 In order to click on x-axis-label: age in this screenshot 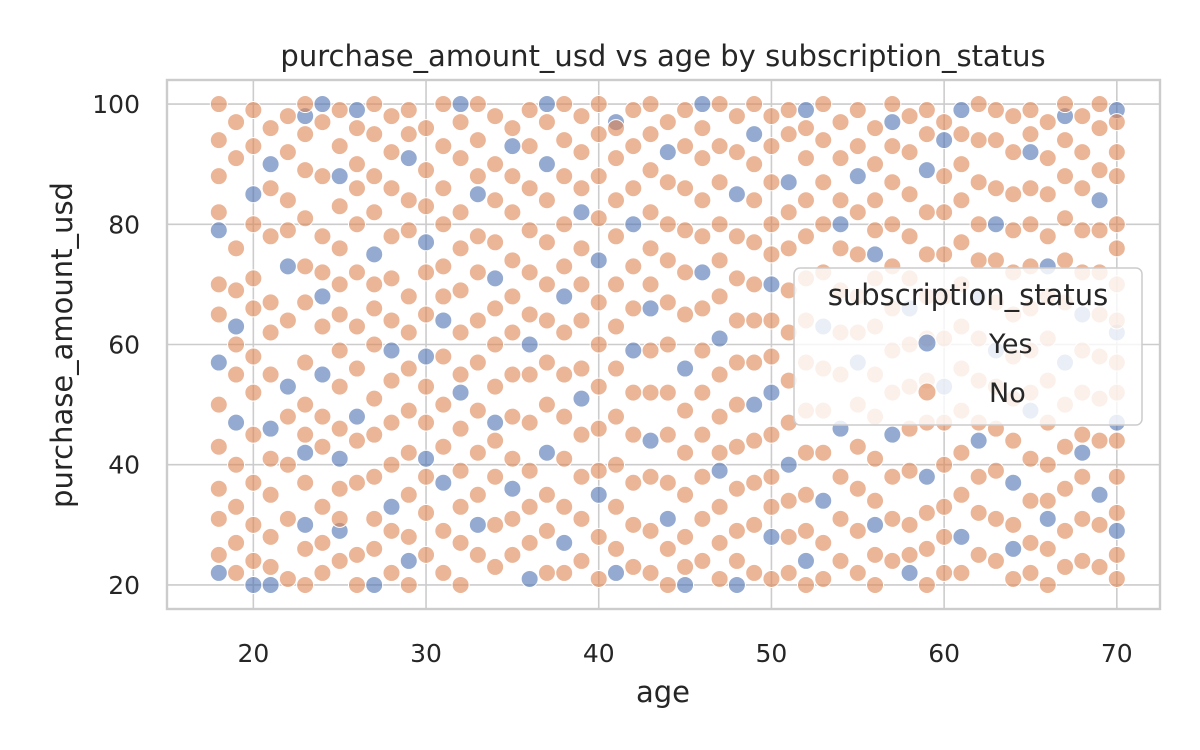, I will do `click(663, 692)`.